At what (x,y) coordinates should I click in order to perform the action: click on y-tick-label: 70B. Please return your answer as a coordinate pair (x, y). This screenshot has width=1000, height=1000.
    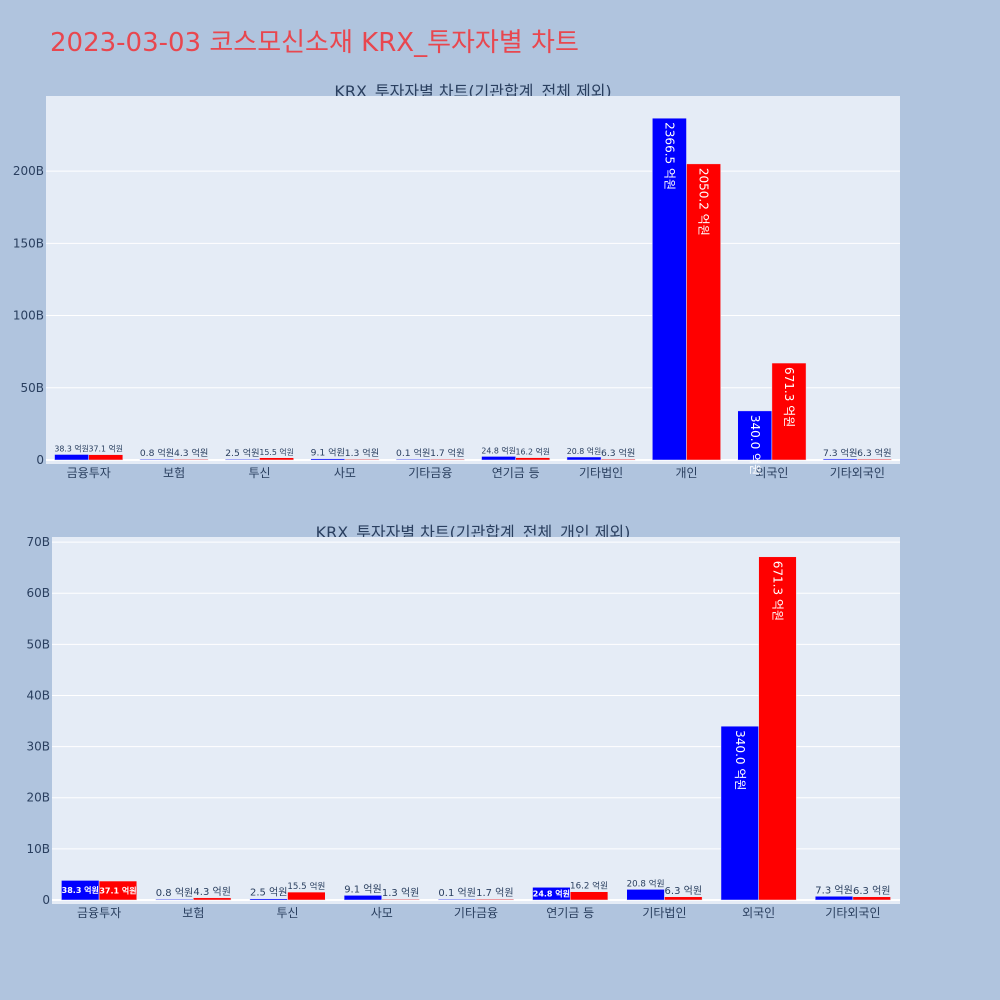
    Looking at the image, I should click on (38, 542).